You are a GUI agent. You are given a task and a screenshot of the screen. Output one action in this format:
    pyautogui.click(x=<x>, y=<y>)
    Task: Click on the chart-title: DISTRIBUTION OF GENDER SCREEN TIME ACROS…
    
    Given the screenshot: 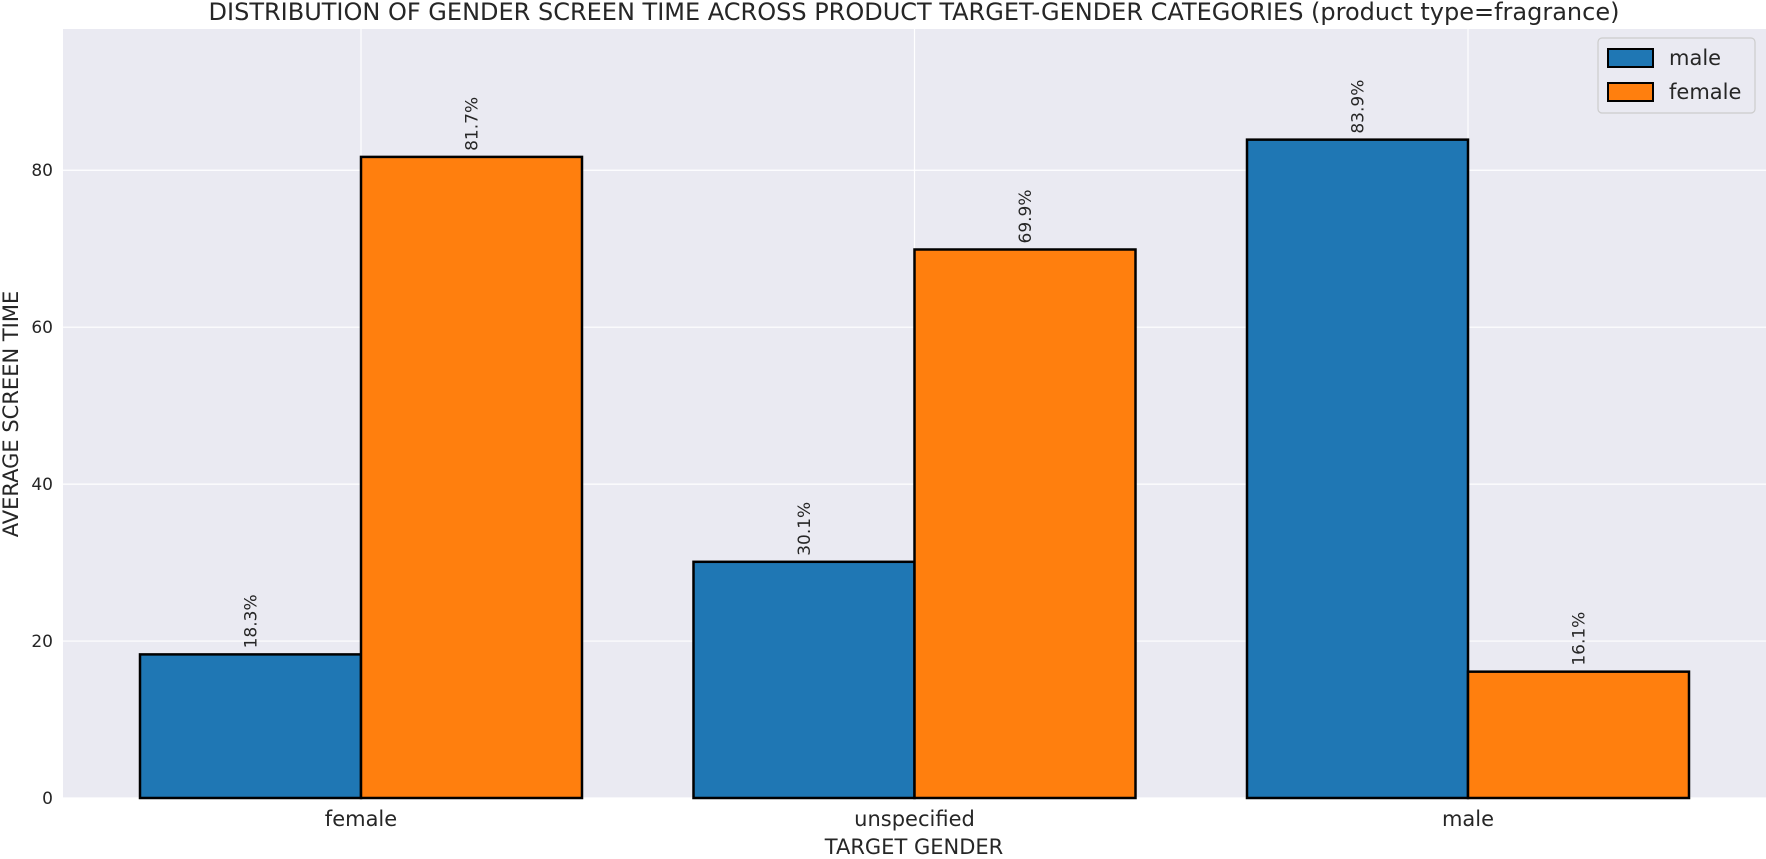 What is the action you would take?
    pyautogui.click(x=914, y=13)
    